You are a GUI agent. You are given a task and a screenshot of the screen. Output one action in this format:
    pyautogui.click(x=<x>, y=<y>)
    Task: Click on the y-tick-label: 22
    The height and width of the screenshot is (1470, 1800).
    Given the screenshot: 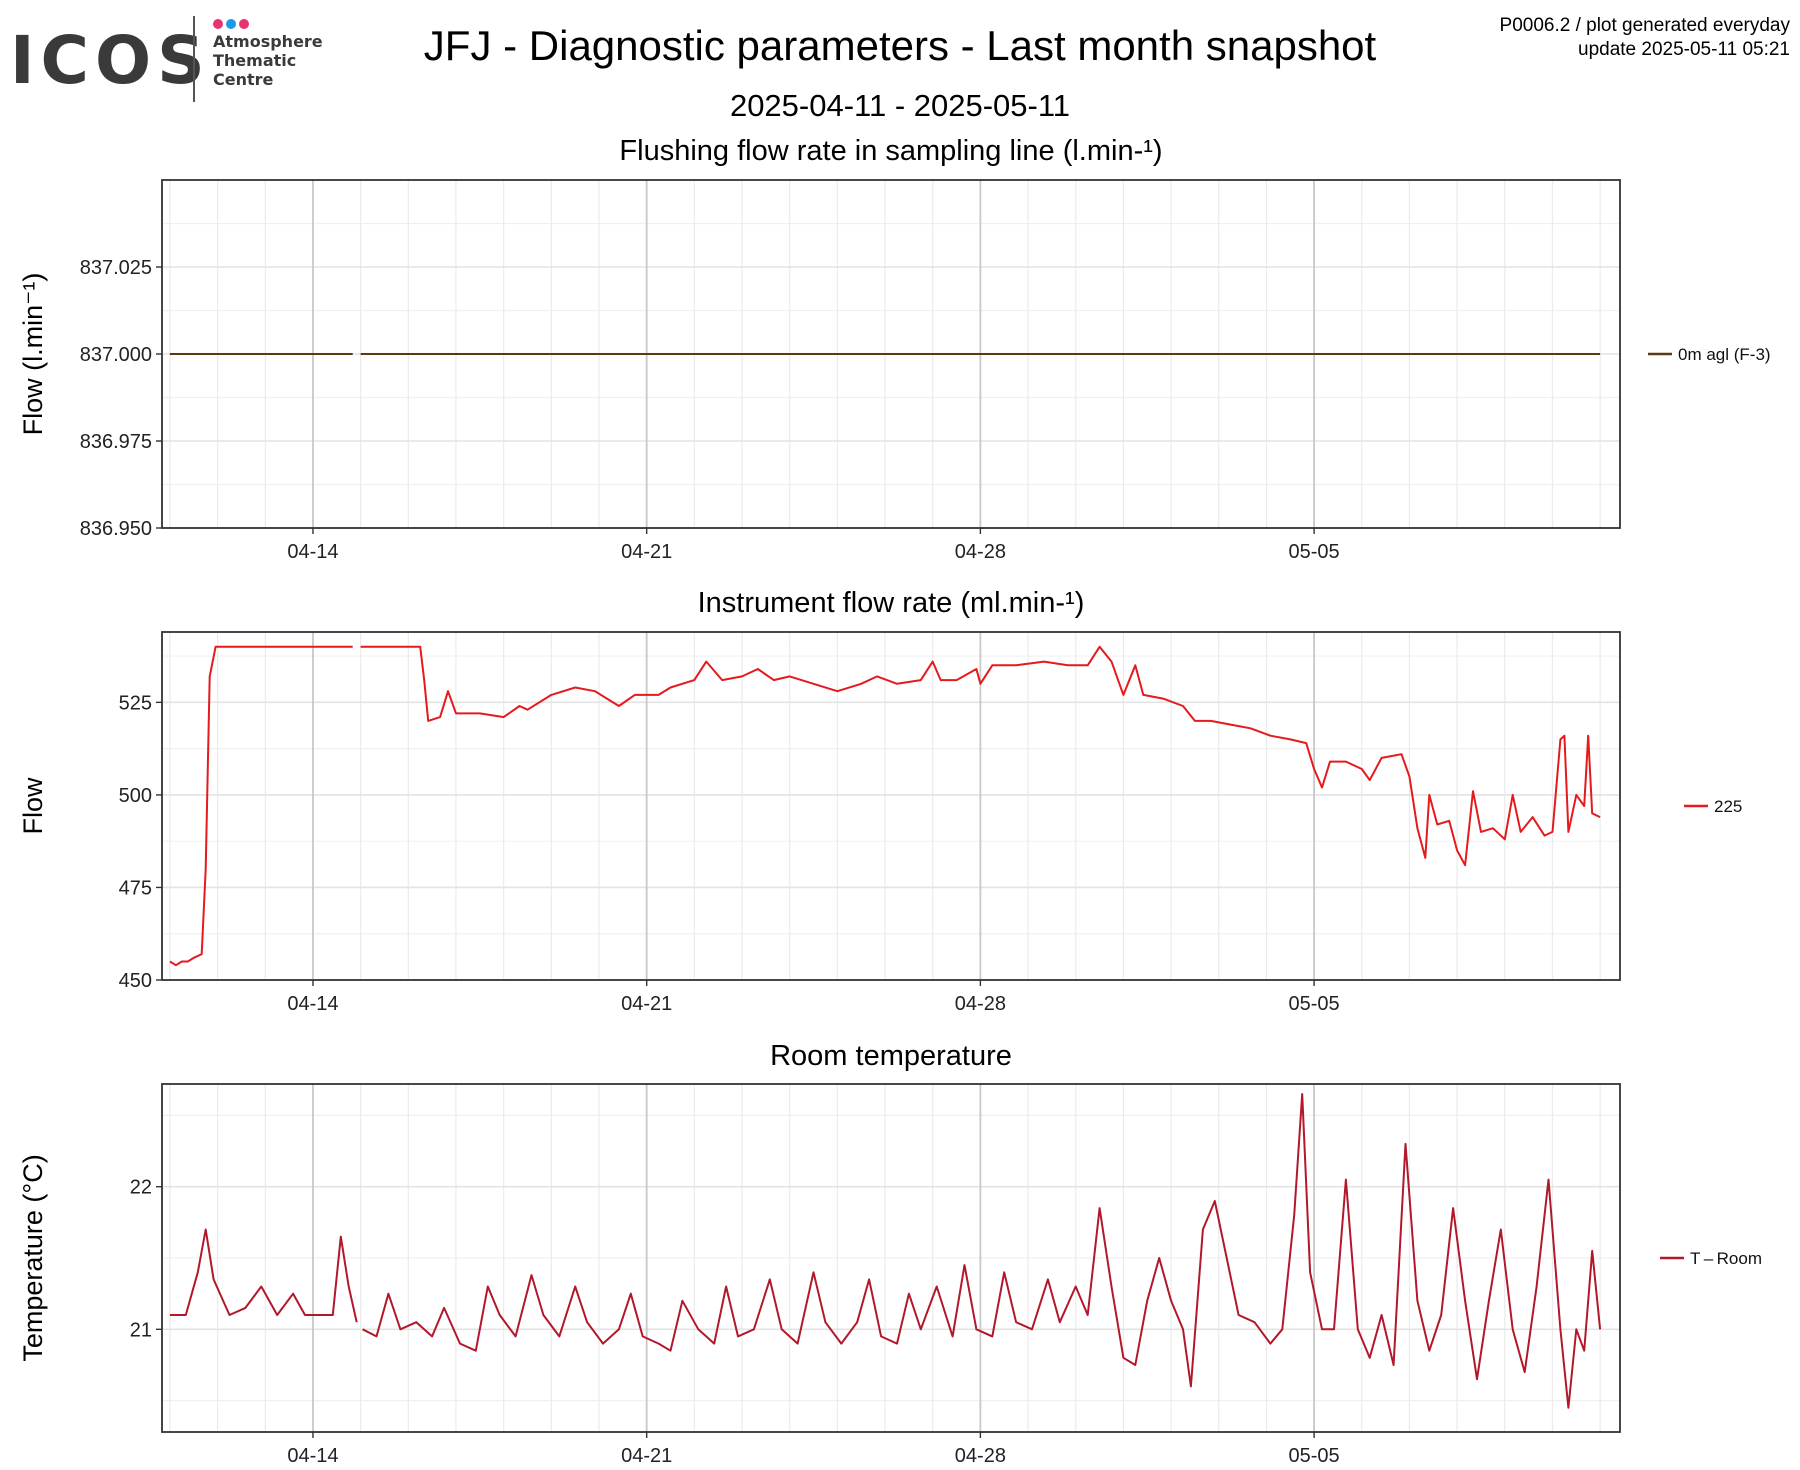 What is the action you would take?
    pyautogui.click(x=141, y=1188)
    